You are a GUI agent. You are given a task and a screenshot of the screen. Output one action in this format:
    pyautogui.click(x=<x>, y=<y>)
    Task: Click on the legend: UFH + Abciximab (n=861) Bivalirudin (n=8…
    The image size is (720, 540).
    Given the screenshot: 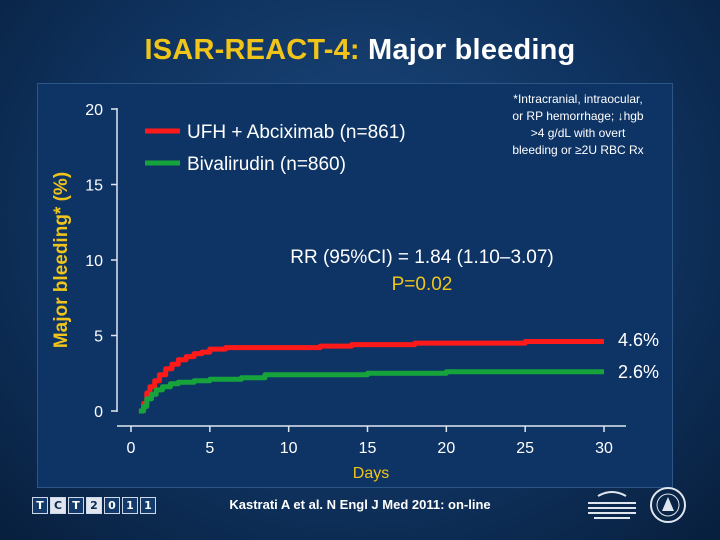 What is the action you would take?
    pyautogui.click(x=275, y=148)
    